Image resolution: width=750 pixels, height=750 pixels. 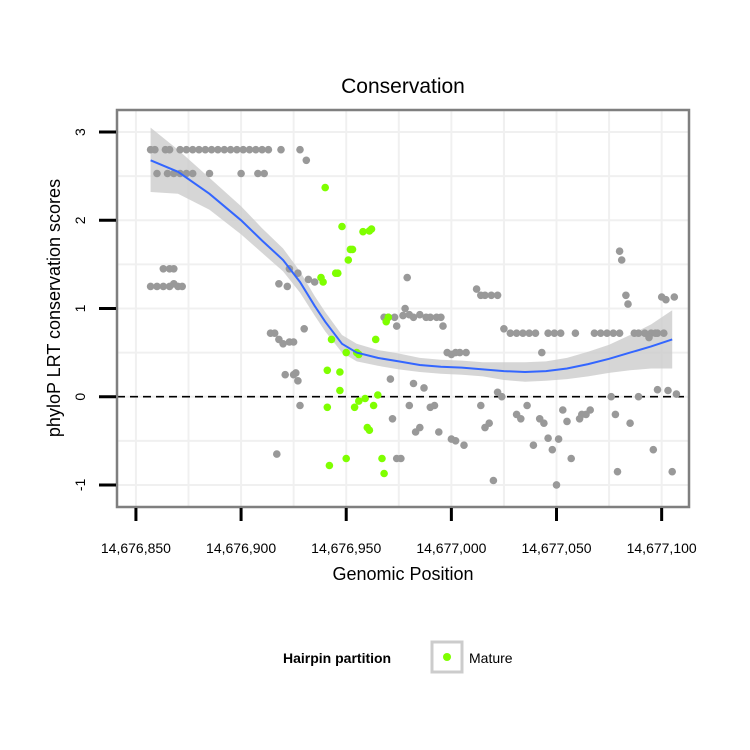 What do you see at coordinates (346, 548) in the screenshot?
I see `x-tick-label: 14,676,950` at bounding box center [346, 548].